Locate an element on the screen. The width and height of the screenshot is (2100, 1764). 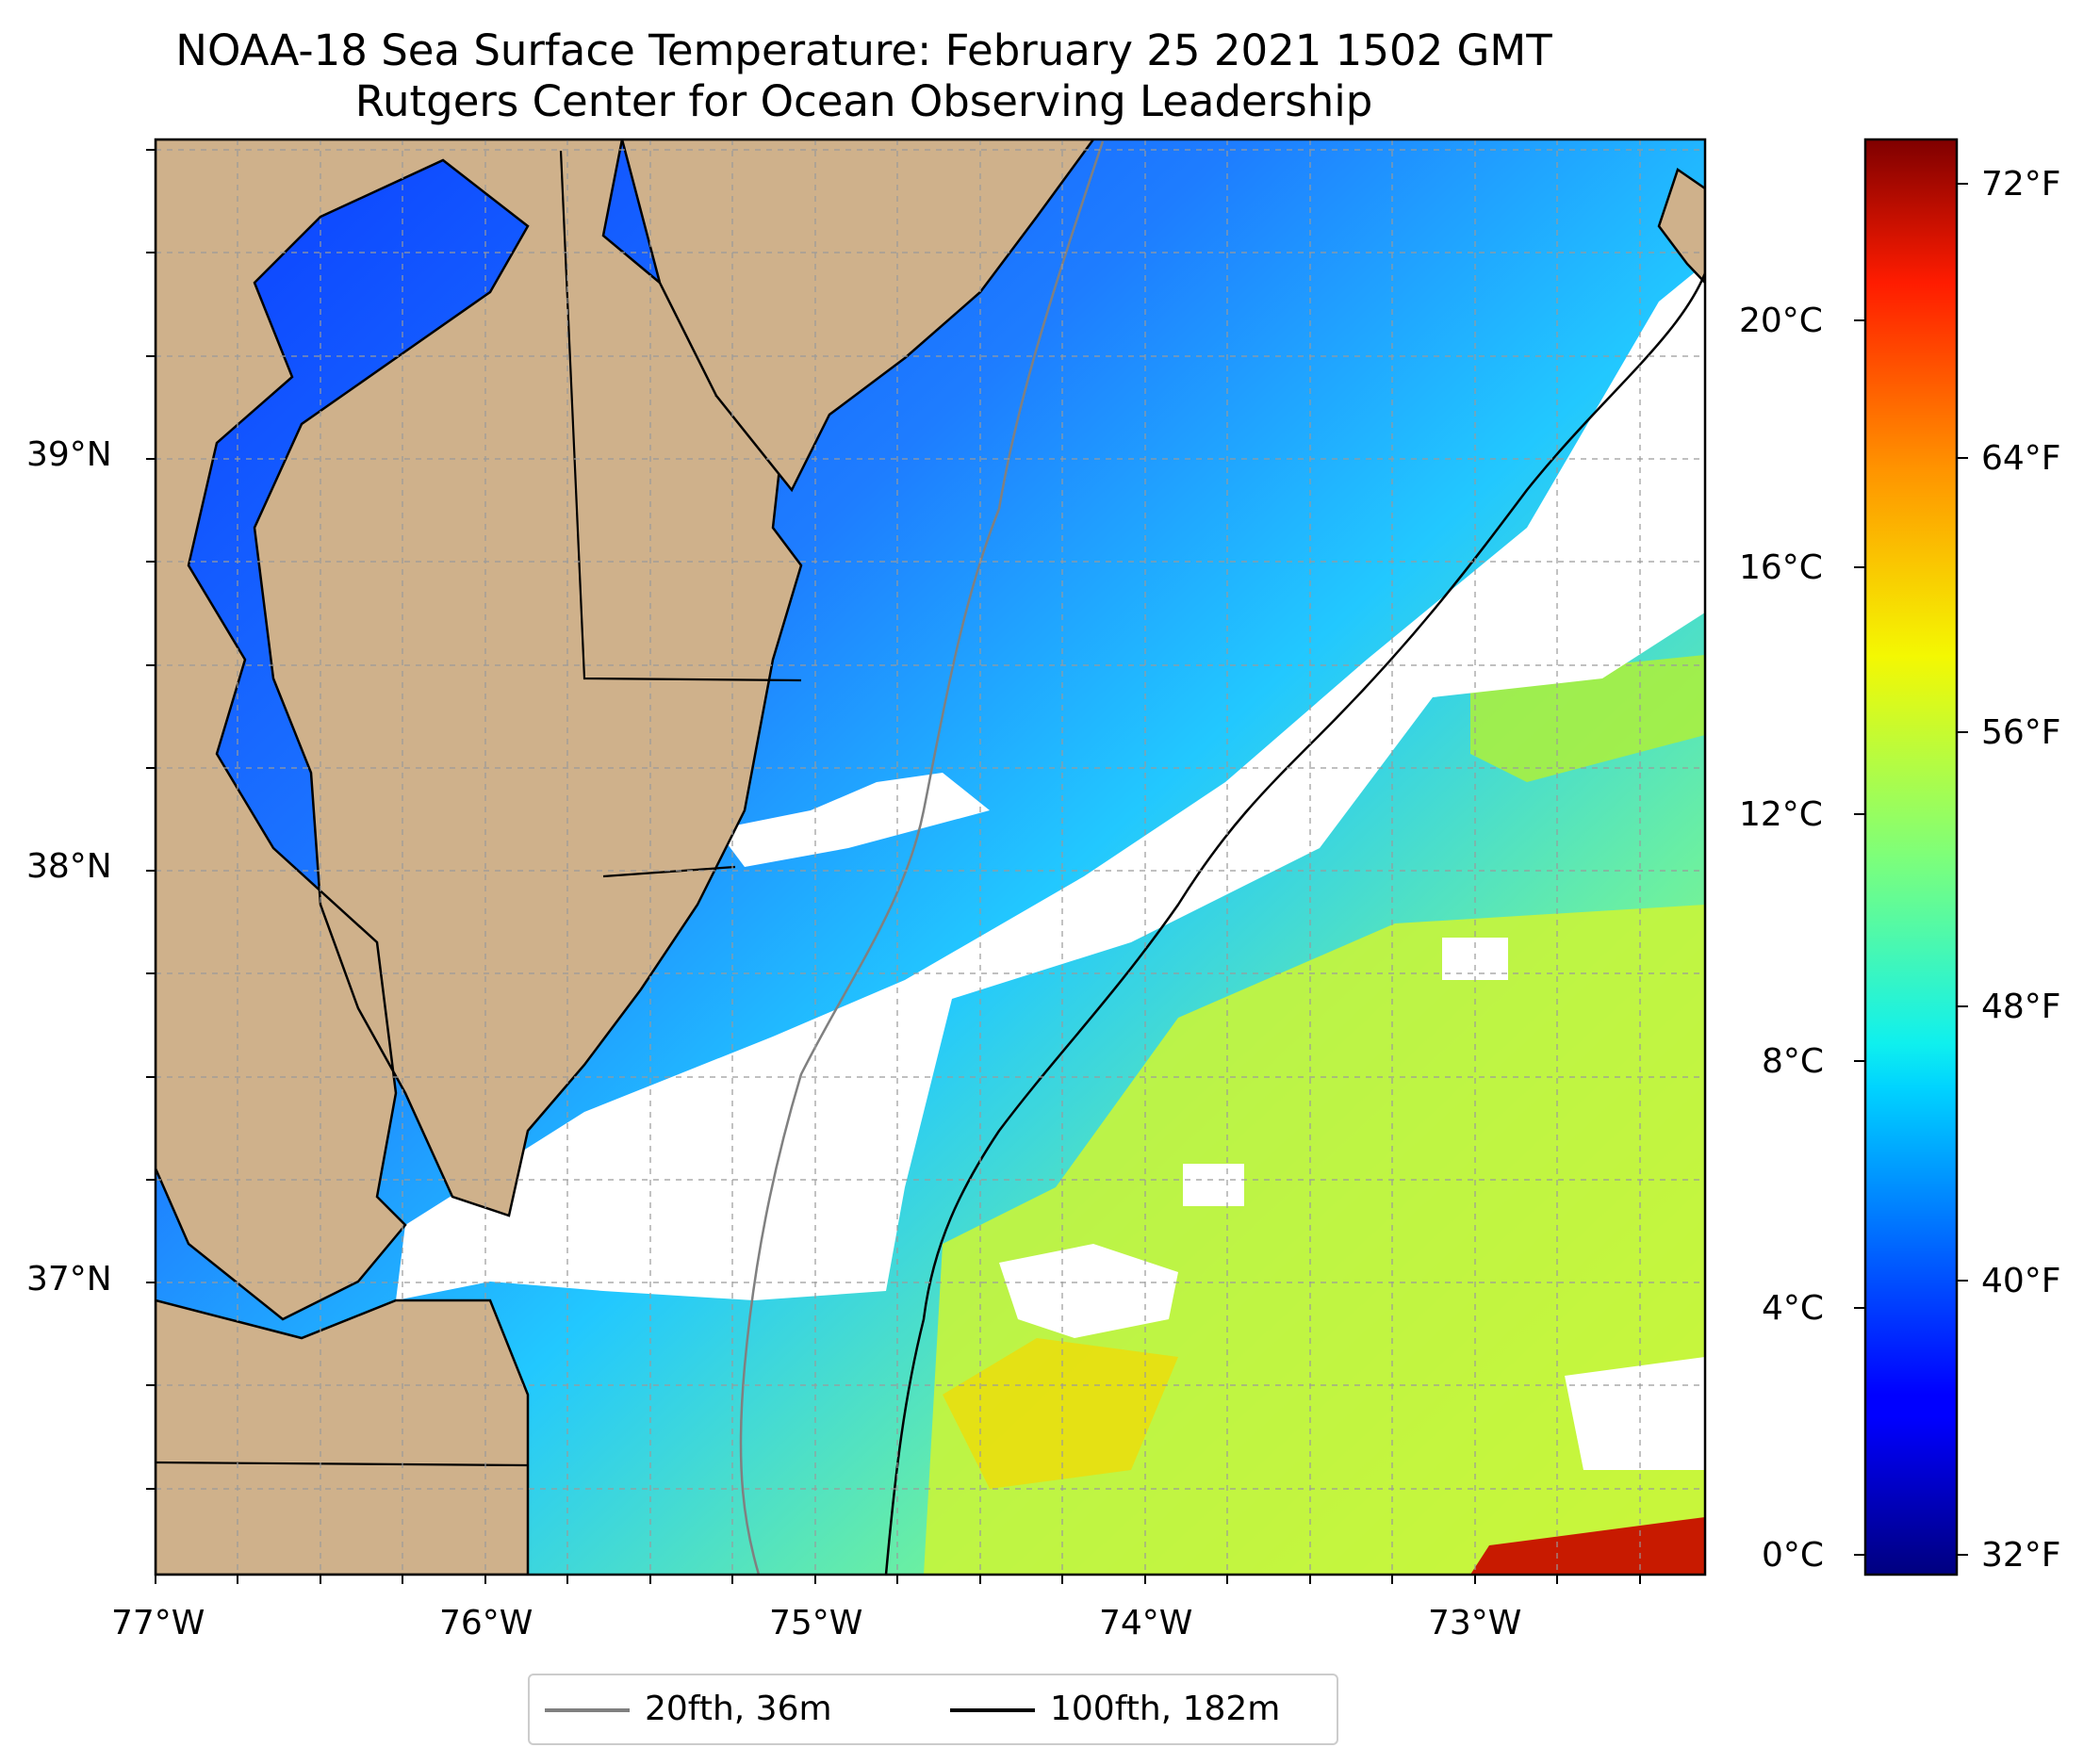
cloud-mask-strip is located at coordinates (853, 820).